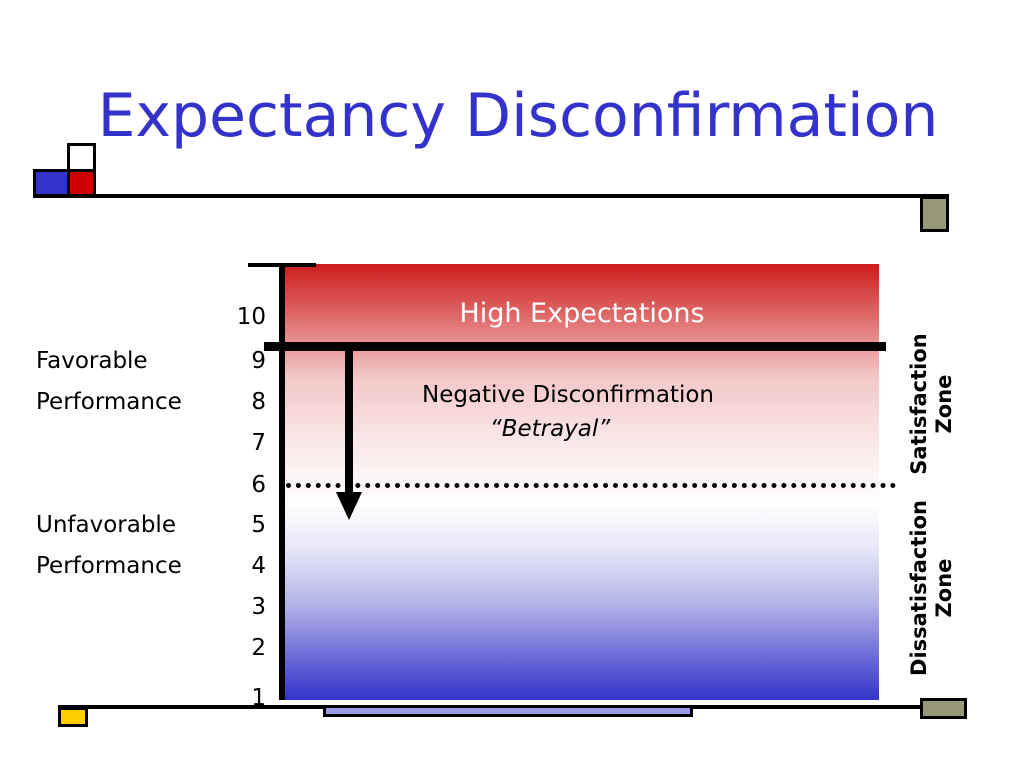 The width and height of the screenshot is (1024, 768). Describe the element at coordinates (282, 265) in the screenshot. I see `axis-top-cap` at that location.